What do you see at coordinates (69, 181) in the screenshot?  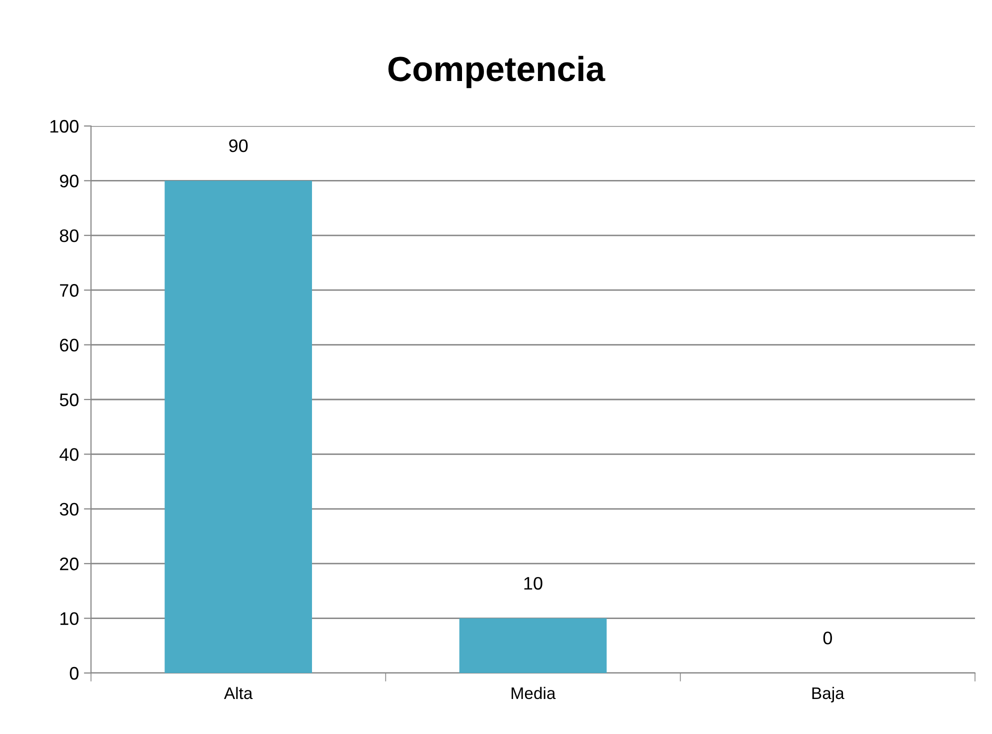 I see `y-tick-label: 90` at bounding box center [69, 181].